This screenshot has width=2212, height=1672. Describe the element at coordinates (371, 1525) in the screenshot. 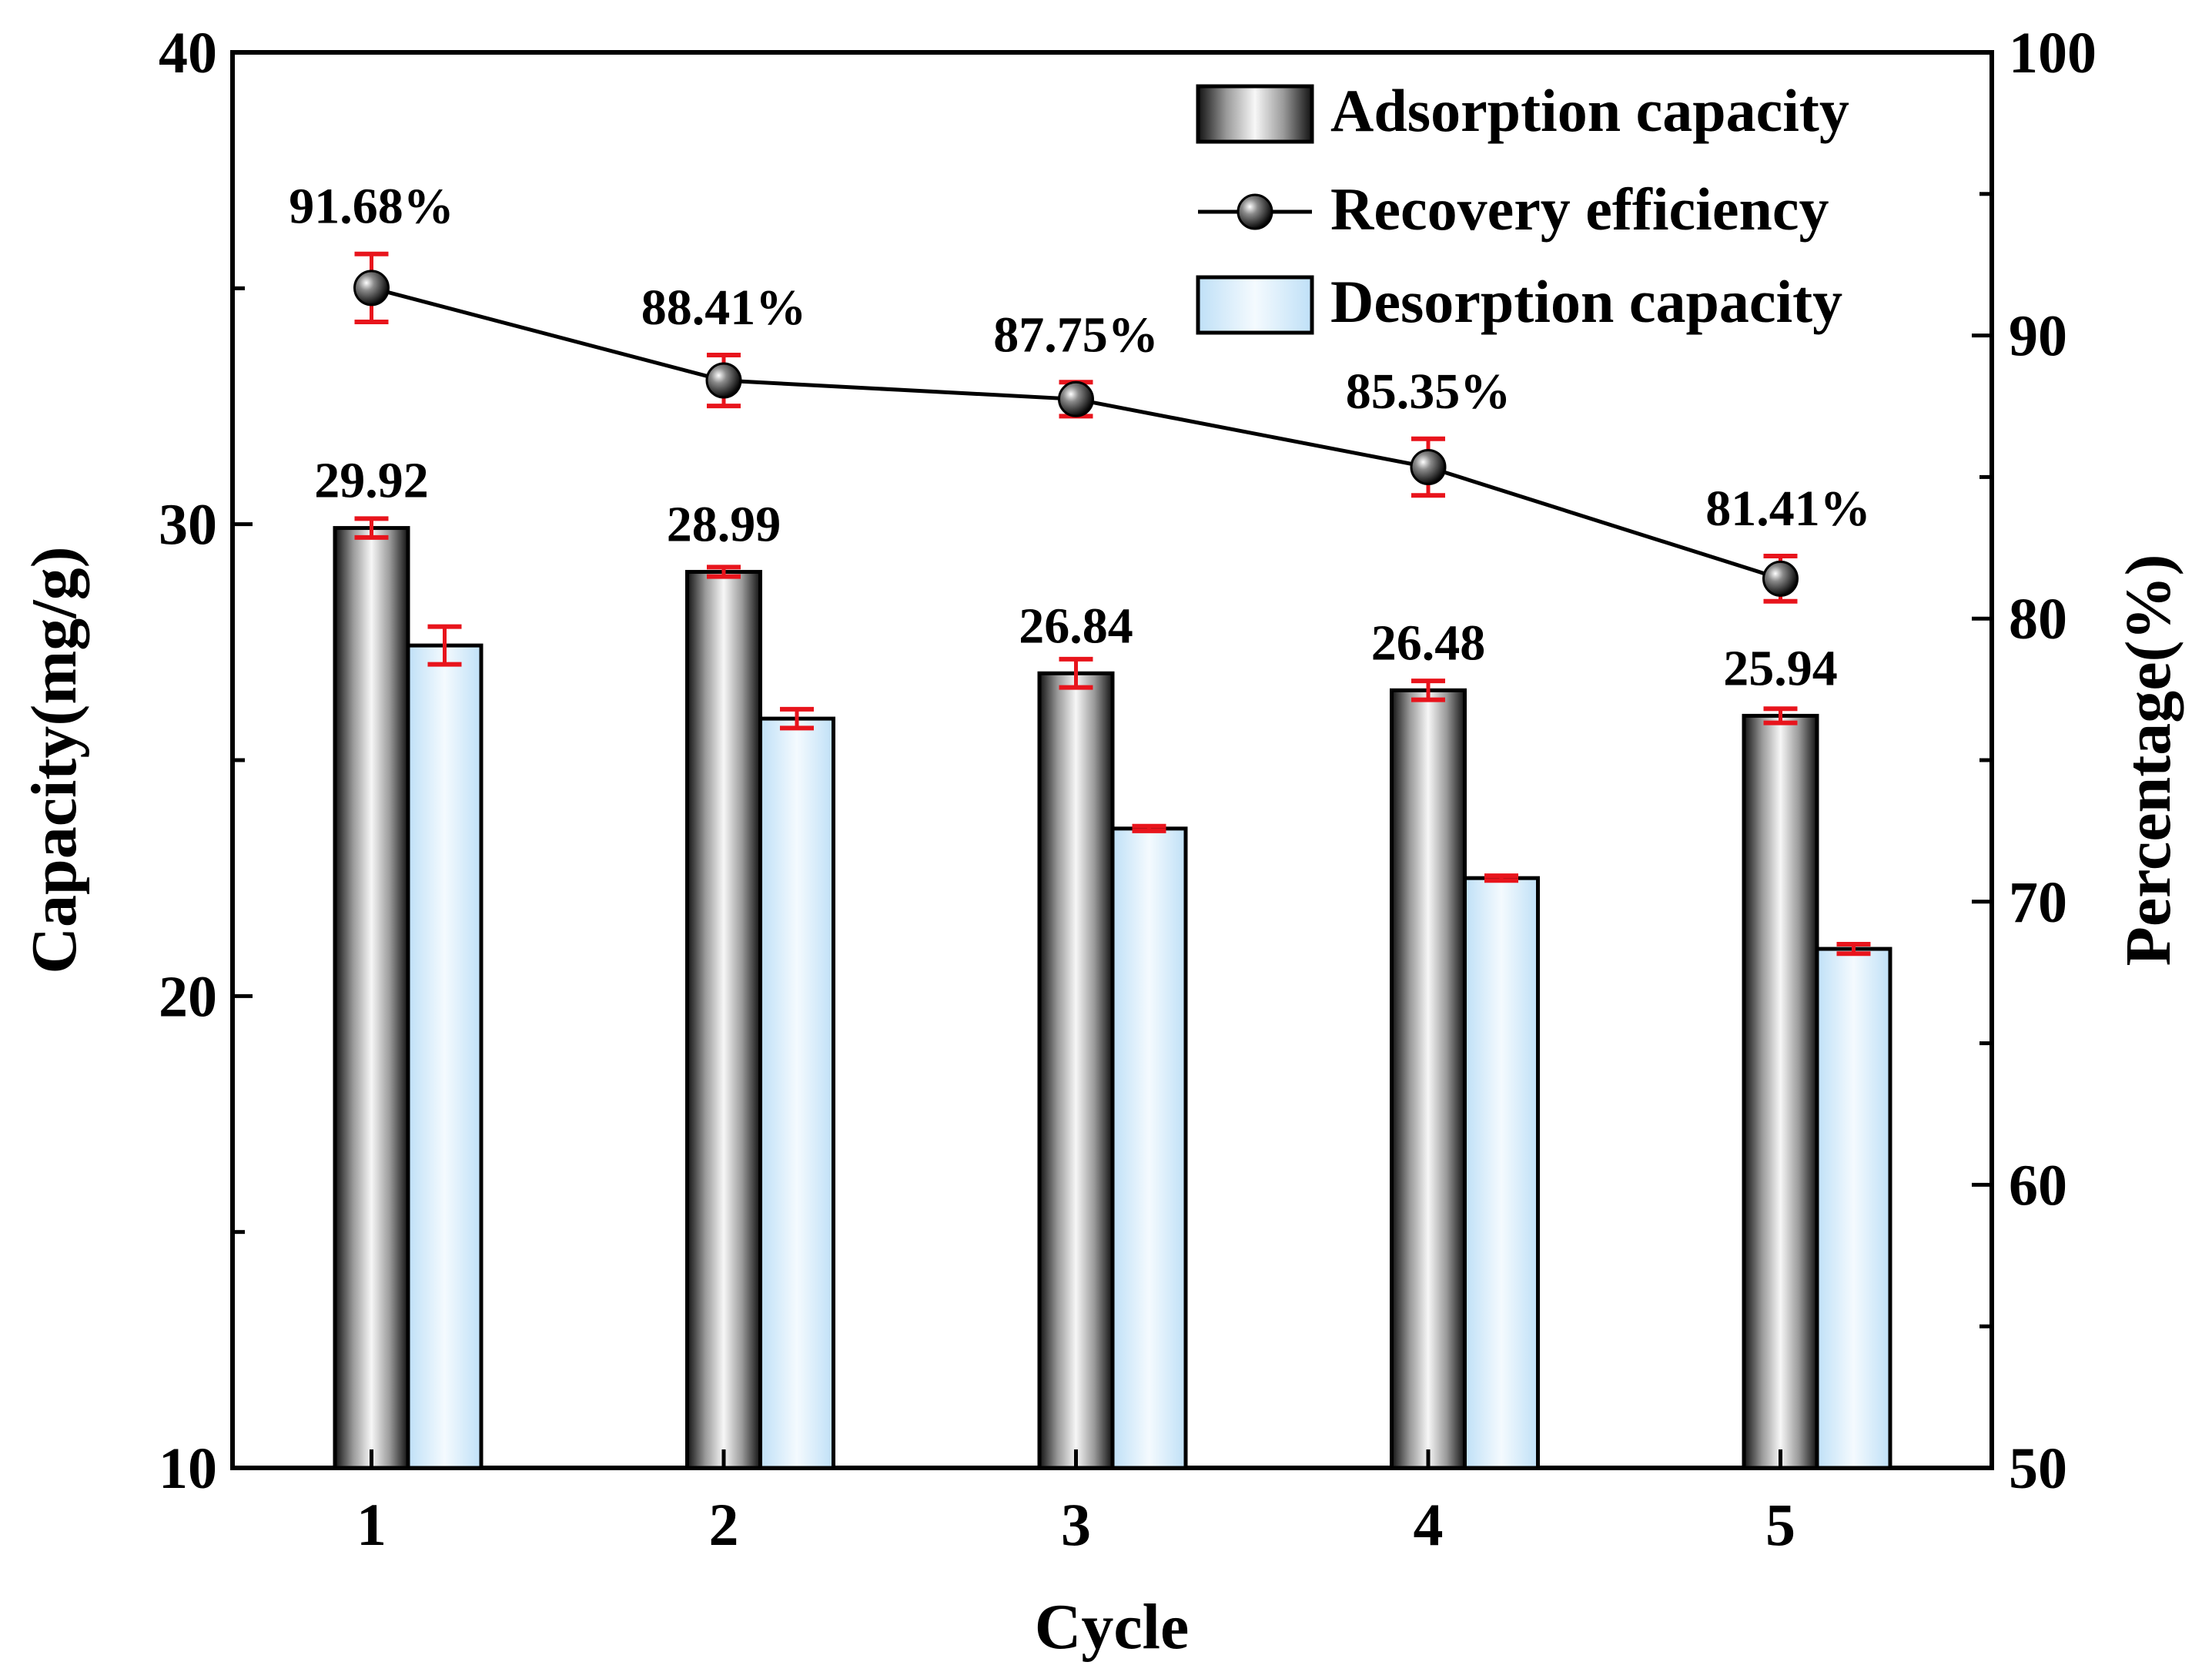

I see `x-tick-label-1: 1` at that location.